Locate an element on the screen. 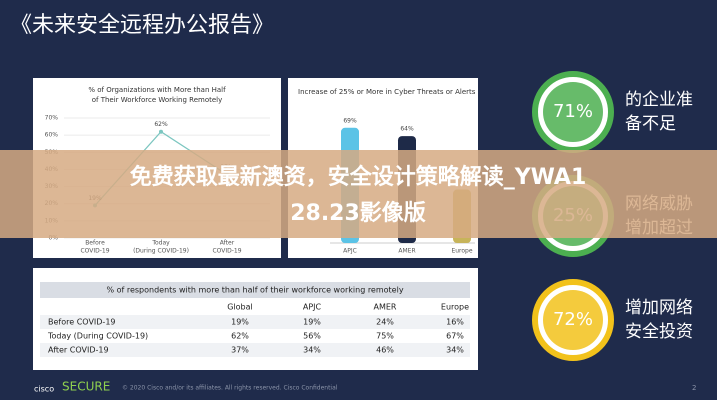 The image size is (717, 400). stat-text: 增加网络 is located at coordinates (659, 308).